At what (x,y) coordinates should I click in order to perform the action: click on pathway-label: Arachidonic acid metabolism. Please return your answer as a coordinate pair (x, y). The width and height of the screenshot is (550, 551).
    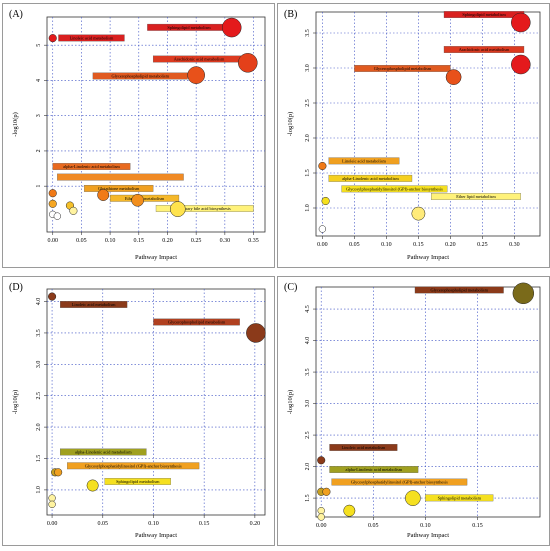
    Looking at the image, I should click on (484, 49).